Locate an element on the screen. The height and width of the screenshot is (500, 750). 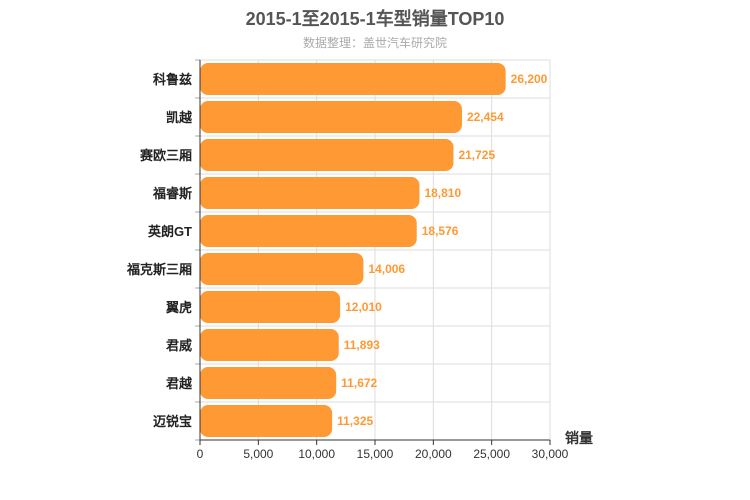
x-tick-label: 0 is located at coordinates (200, 454).